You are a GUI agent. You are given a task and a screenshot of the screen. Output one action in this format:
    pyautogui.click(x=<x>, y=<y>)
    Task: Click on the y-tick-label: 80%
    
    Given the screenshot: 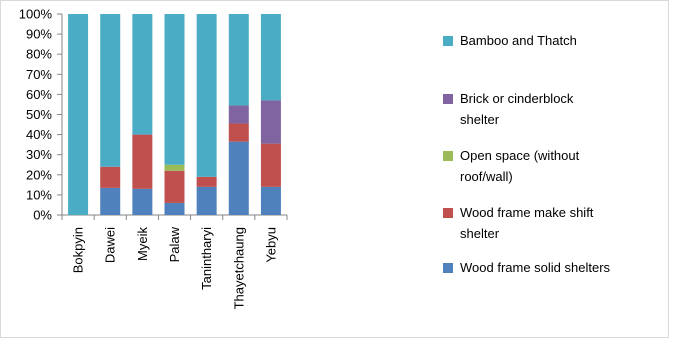 What is the action you would take?
    pyautogui.click(x=39, y=54)
    